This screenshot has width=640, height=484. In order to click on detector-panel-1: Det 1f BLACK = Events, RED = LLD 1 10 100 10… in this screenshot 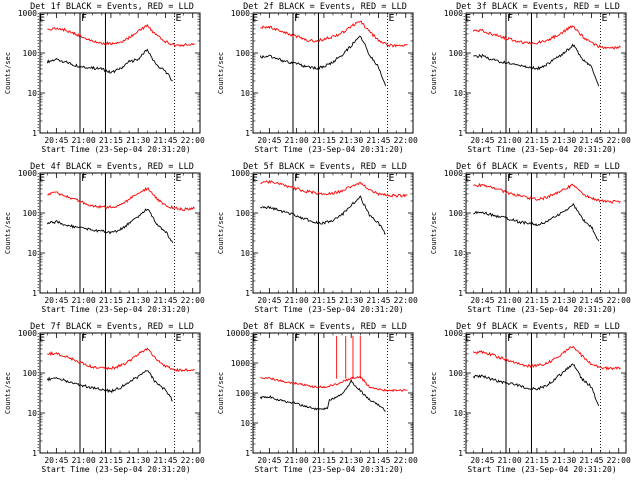, I will do `click(106, 82)`.